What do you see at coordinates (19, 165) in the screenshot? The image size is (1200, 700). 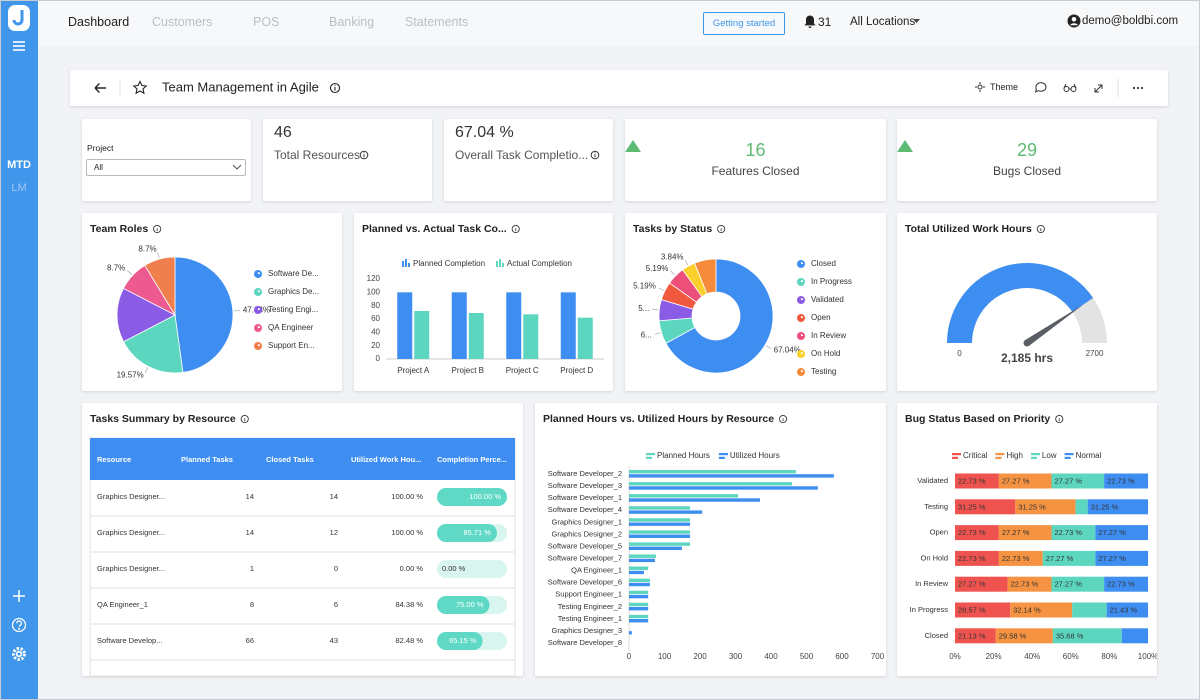 I see `period-mtd: MTD` at bounding box center [19, 165].